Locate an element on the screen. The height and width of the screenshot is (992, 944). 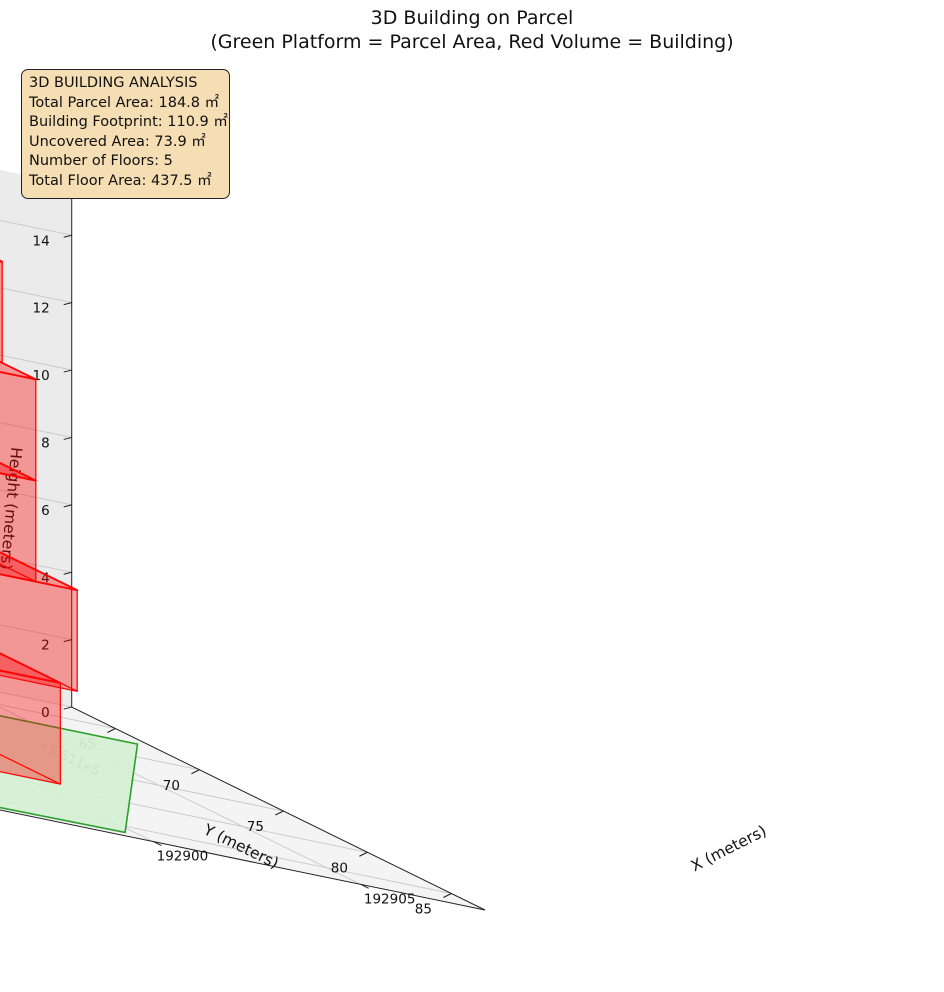
z-tick-label: 14 is located at coordinates (41, 241).